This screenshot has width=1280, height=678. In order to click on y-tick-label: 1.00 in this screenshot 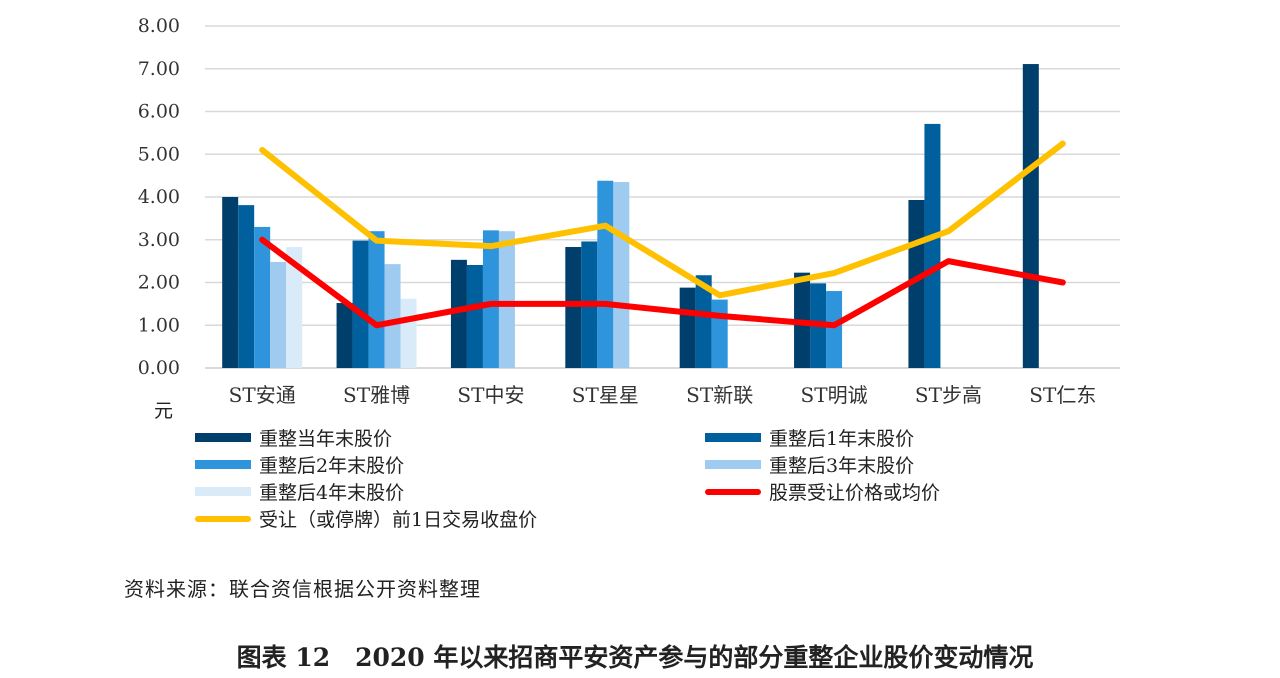, I will do `click(159, 325)`.